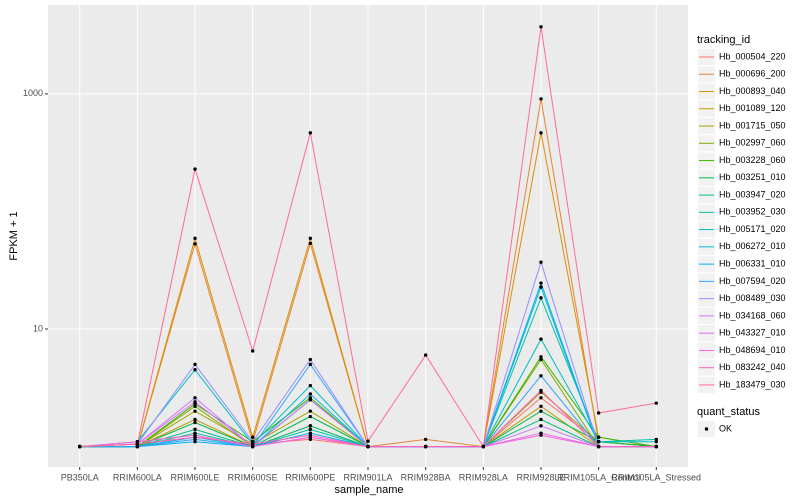 This screenshot has width=800, height=500. I want to click on x-tick-label: PB350LA, so click(80, 477).